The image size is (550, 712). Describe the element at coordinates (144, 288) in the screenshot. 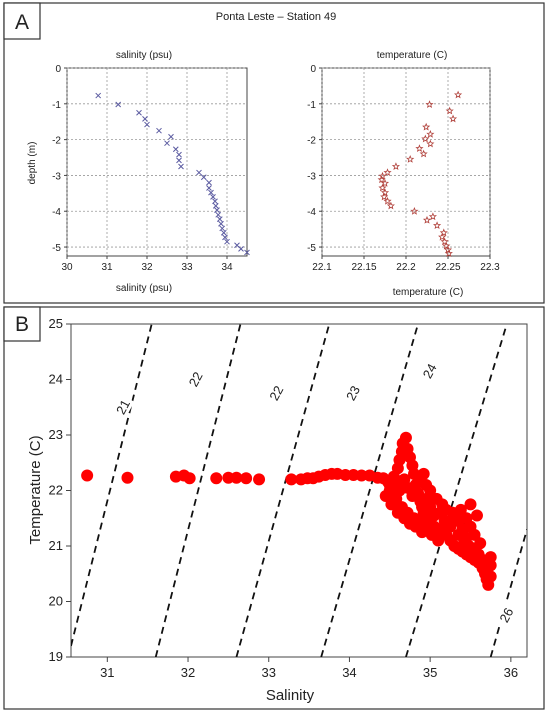

I see `salinity-chart-xlabel: salinity (psu)` at that location.